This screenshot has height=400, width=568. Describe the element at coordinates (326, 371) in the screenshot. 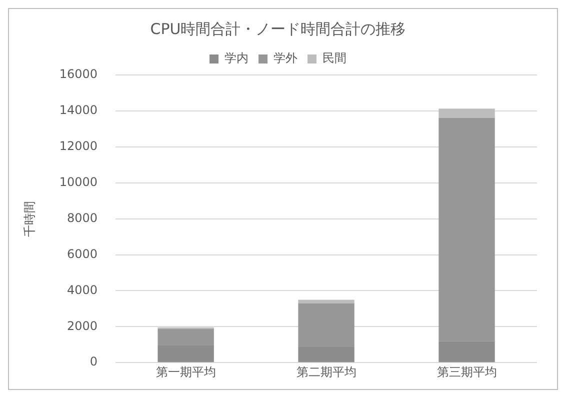

I see `x-tick-label: 第二期平均` at that location.